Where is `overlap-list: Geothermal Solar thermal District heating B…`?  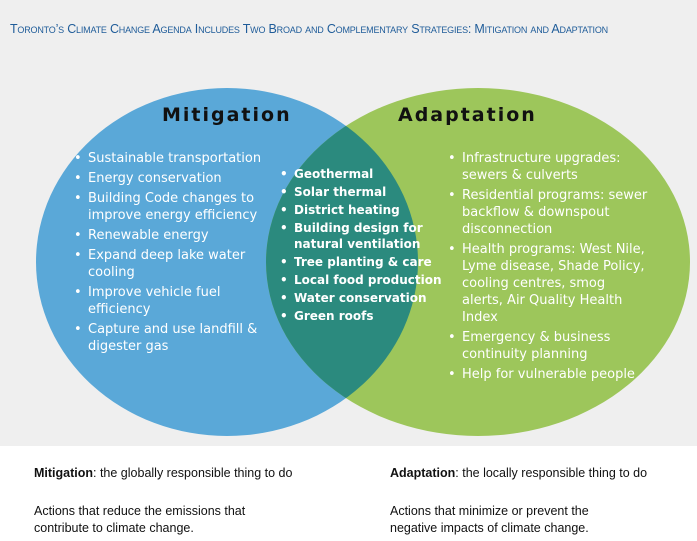
overlap-list: Geothermal Solar thermal District heating B… is located at coordinates (362, 246).